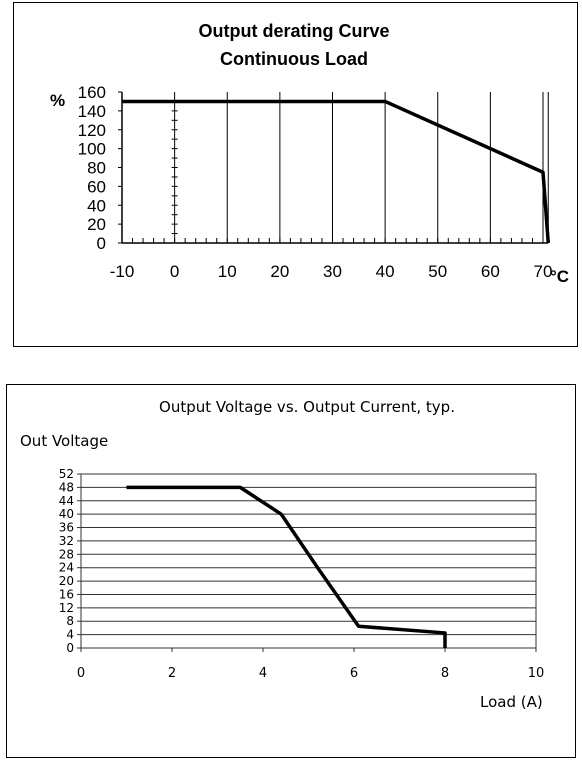 The height and width of the screenshot is (763, 582). What do you see at coordinates (66, 487) in the screenshot?
I see `y-tick-label: 48` at bounding box center [66, 487].